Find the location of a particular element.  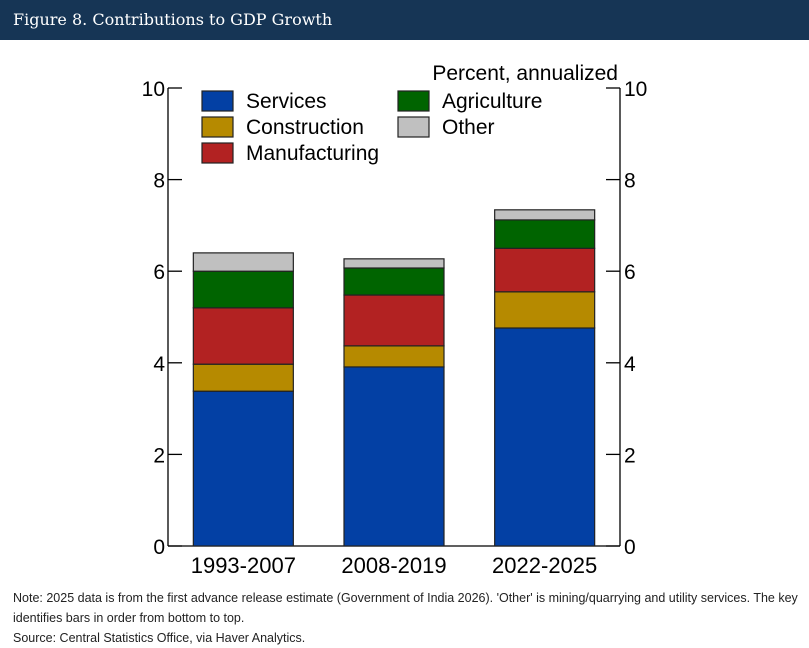

y-tick-label-right: 4 is located at coordinates (630, 364).